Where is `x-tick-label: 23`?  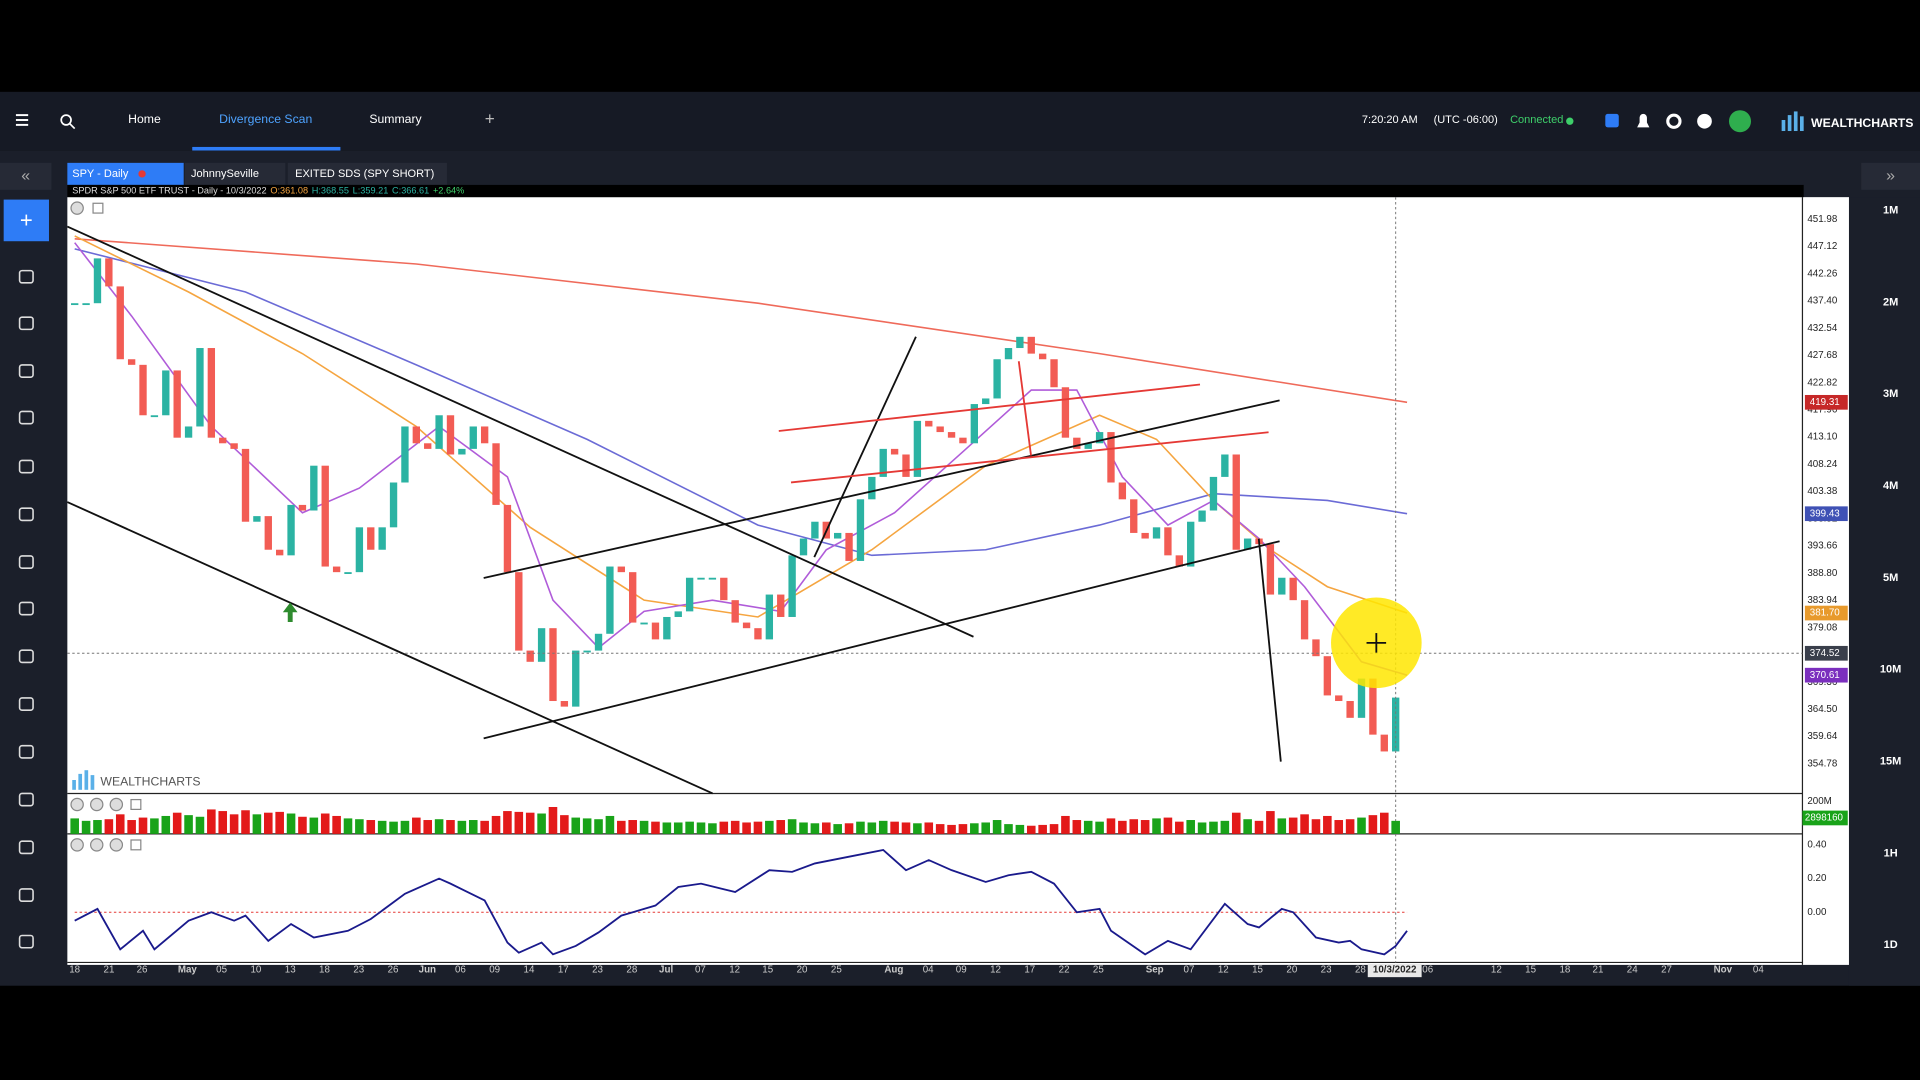 x-tick-label: 23 is located at coordinates (1326, 969).